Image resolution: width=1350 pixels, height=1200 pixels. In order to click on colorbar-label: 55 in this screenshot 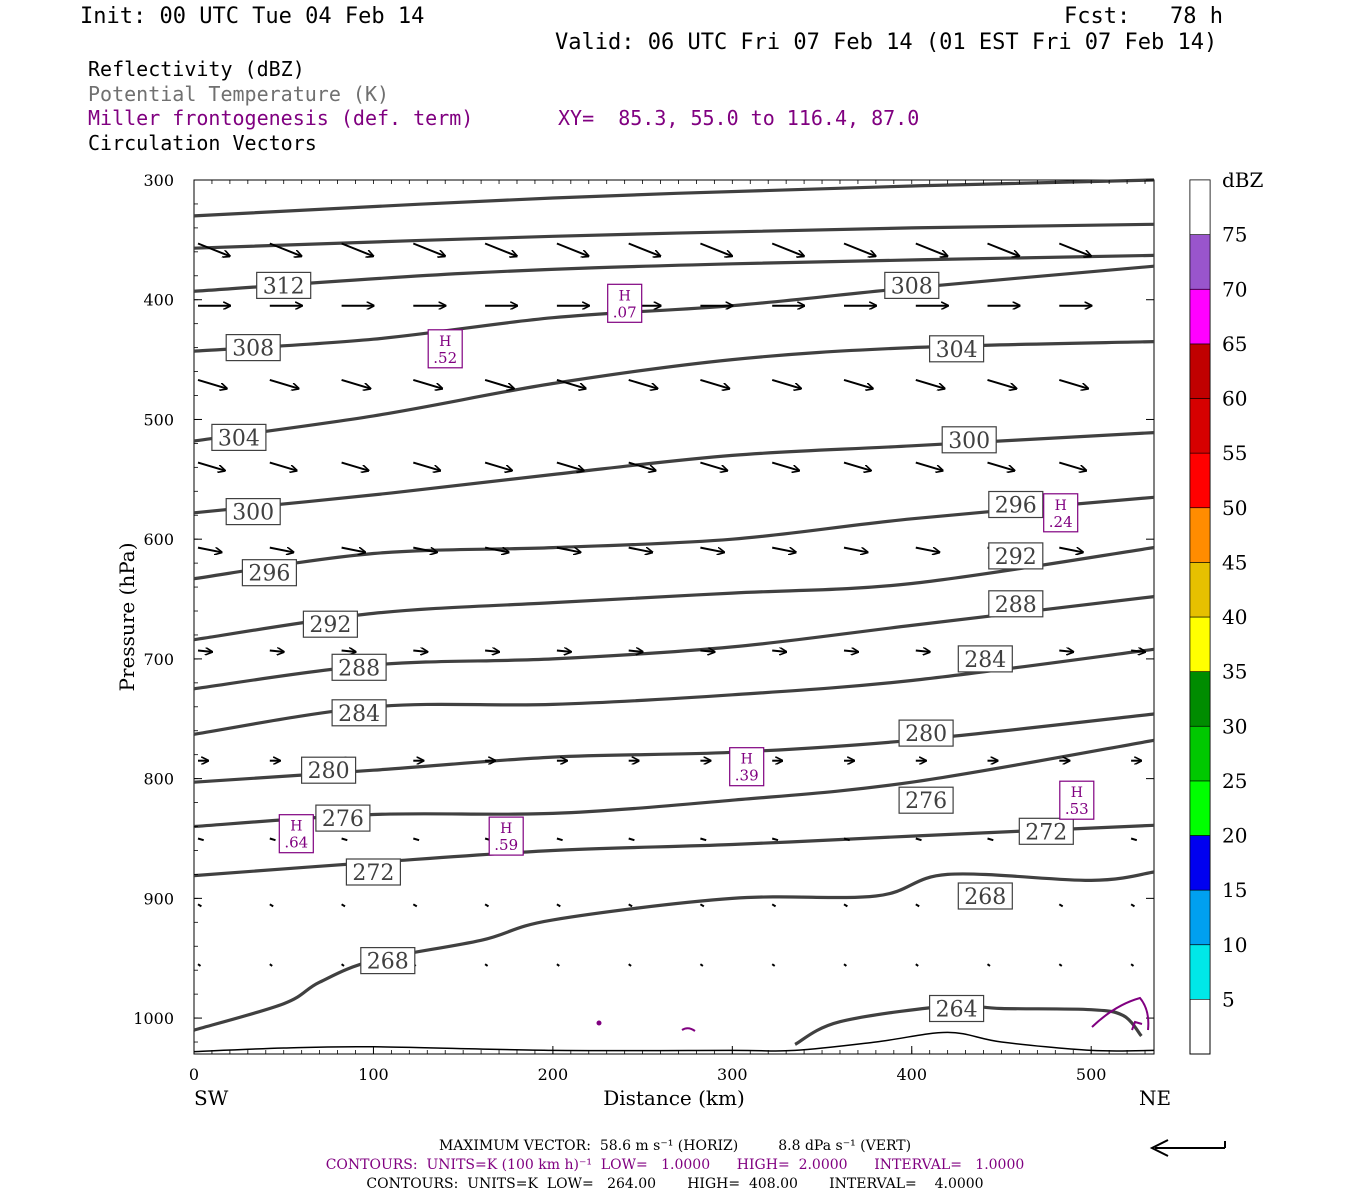, I will do `click(1234, 453)`.